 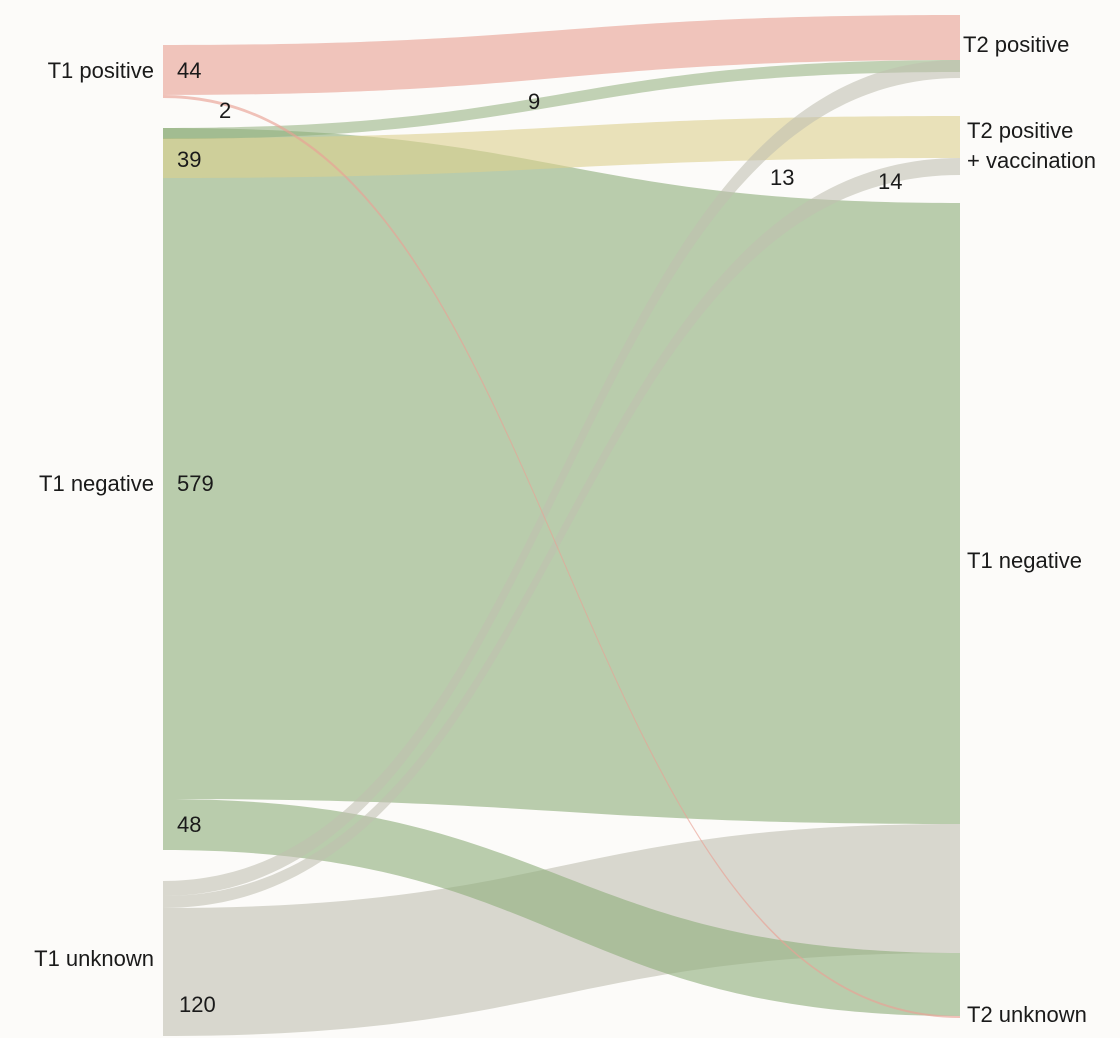 I want to click on link-label-14: 14, so click(x=890, y=181).